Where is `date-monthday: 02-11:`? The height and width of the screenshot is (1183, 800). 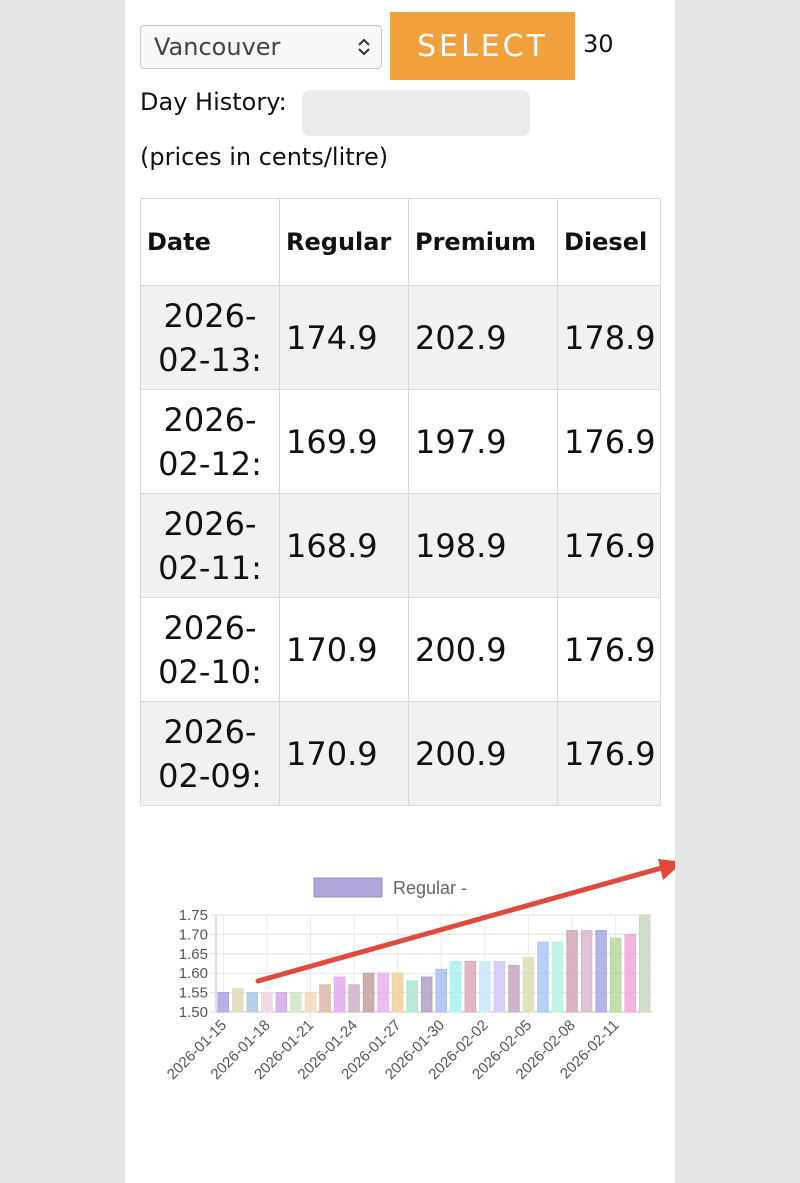
date-monthday: 02-11: is located at coordinates (210, 567).